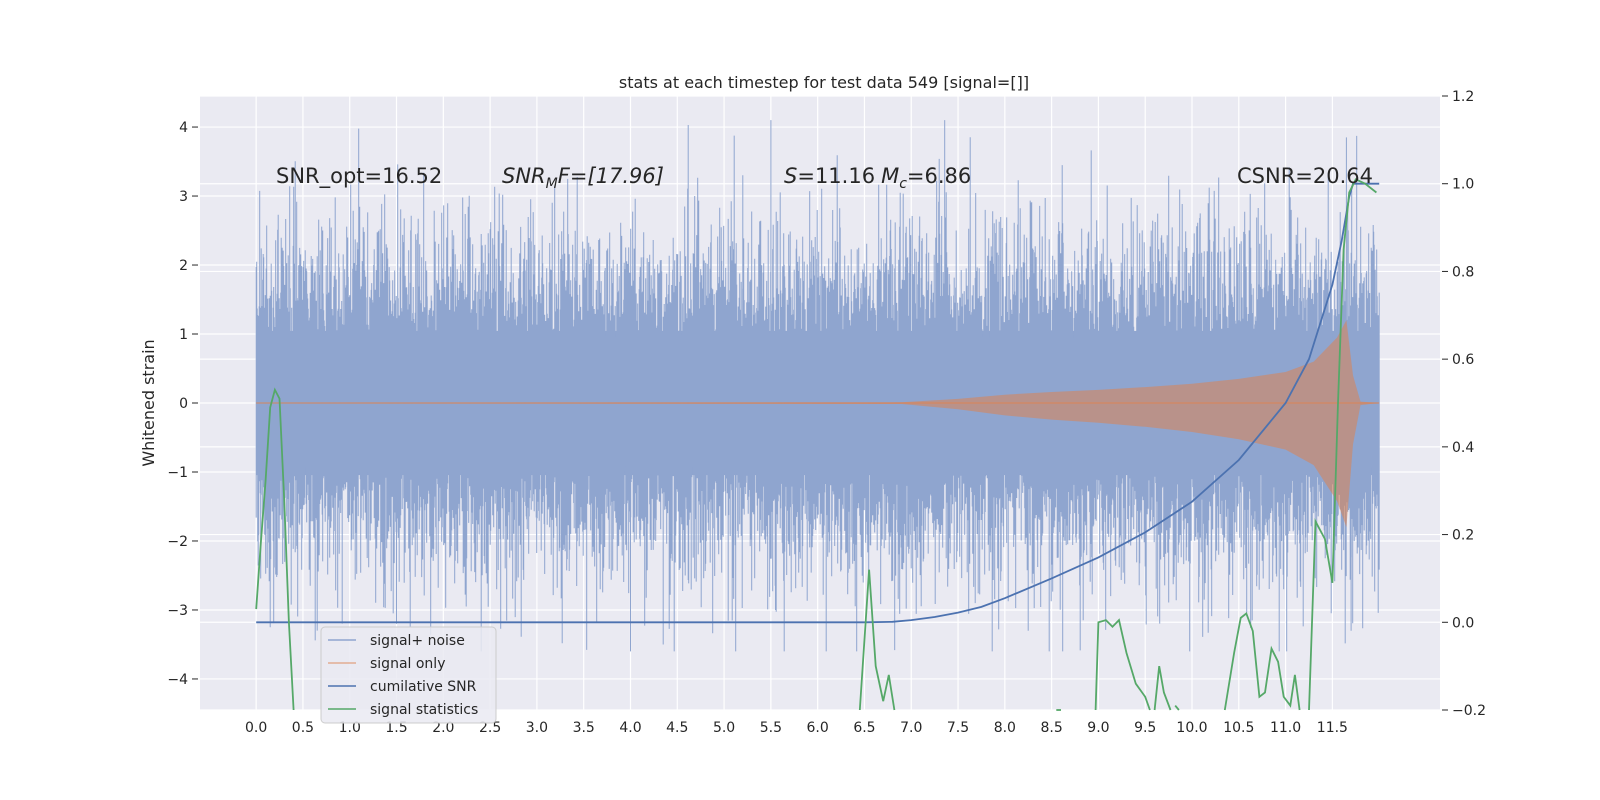 This screenshot has width=1600, height=800. What do you see at coordinates (148, 402) in the screenshot?
I see `y-axis-label: Whitened strain` at bounding box center [148, 402].